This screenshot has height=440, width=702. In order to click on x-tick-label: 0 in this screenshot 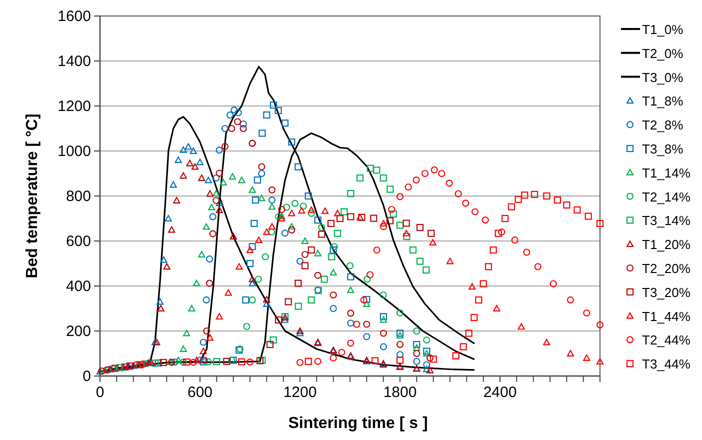, I will do `click(100, 392)`.